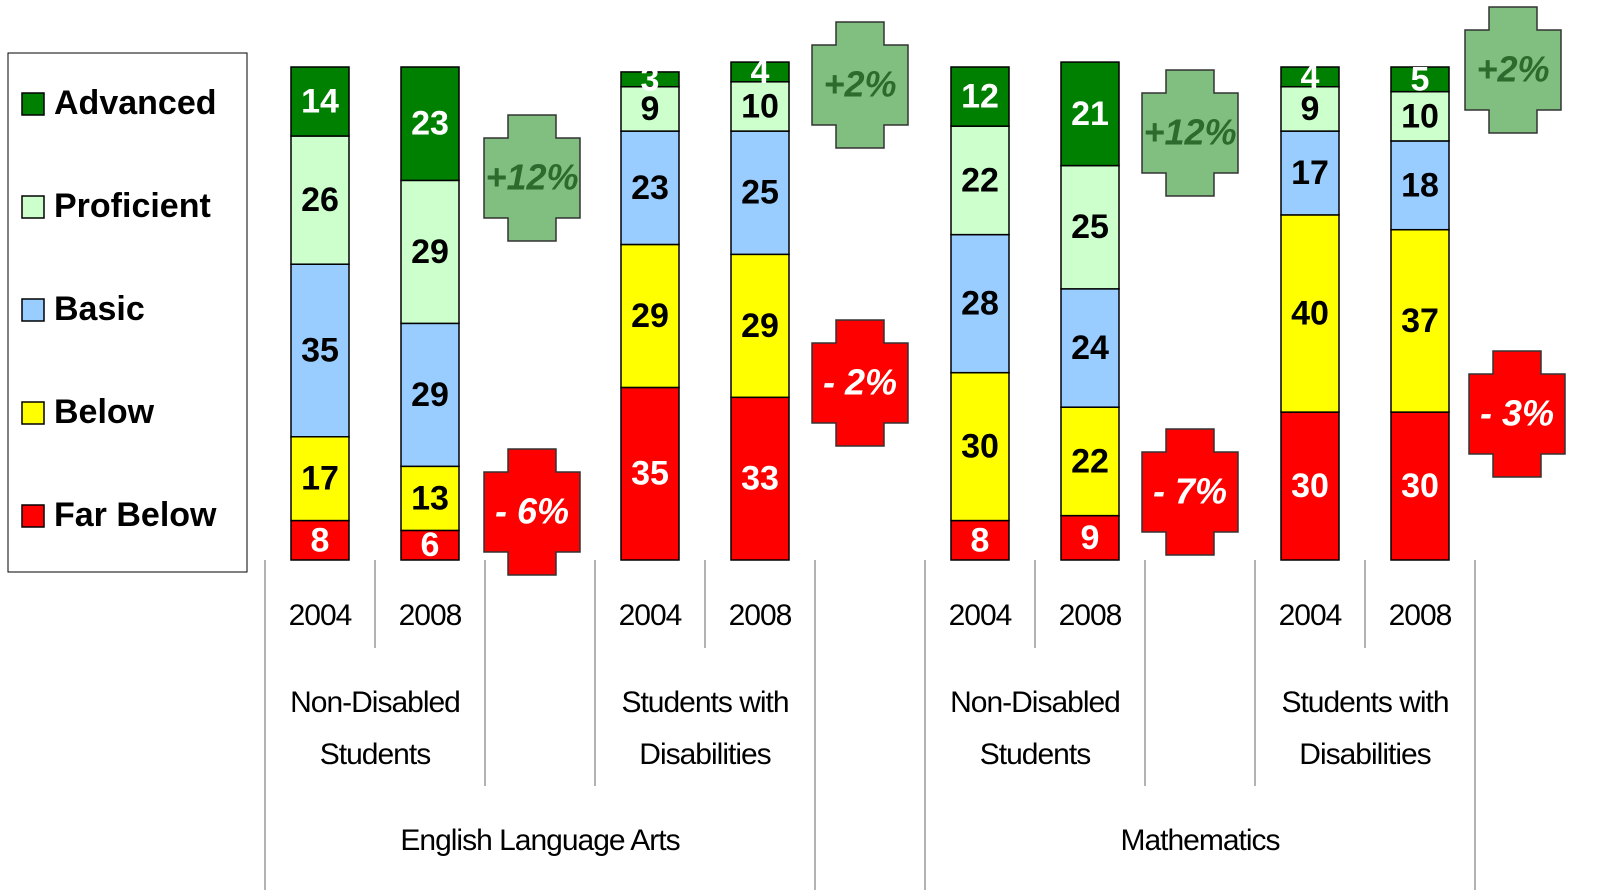 Image resolution: width=1600 pixels, height=890 pixels. I want to click on value-label: 5, so click(1420, 79).